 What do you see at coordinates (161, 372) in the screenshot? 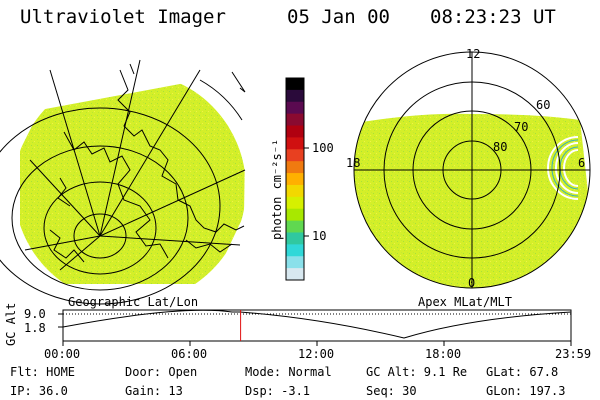
I see `info-door: Door: Open` at bounding box center [161, 372].